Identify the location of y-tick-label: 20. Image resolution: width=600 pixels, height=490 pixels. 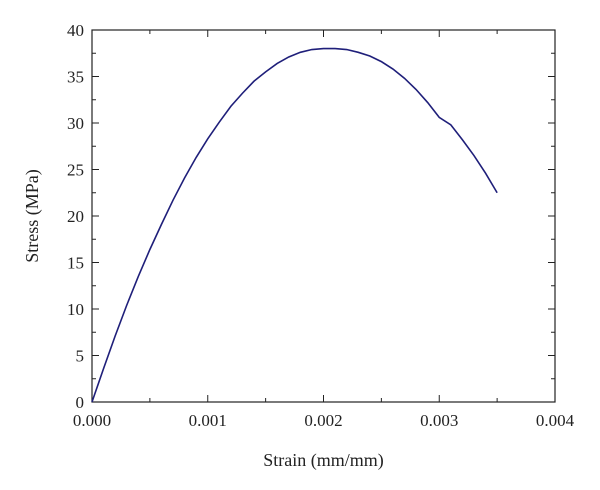
(75, 216).